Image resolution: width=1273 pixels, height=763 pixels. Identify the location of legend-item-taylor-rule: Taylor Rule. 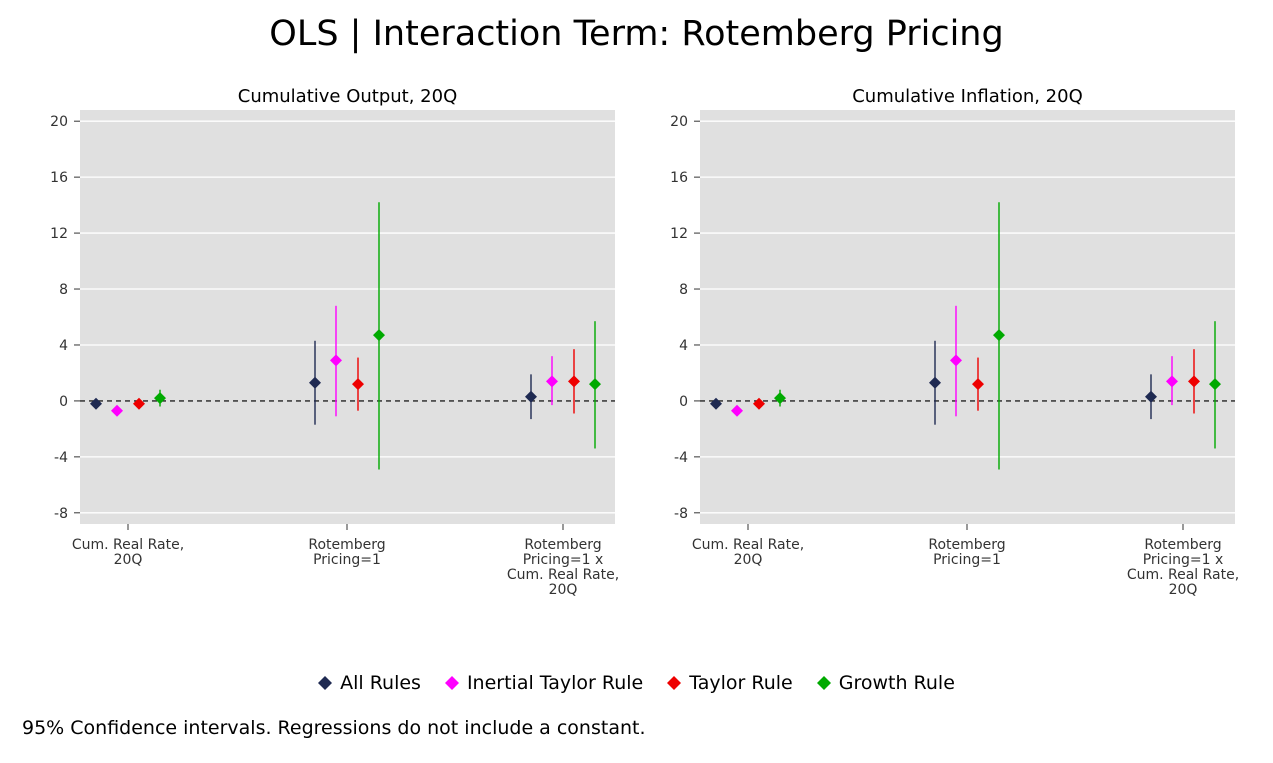
(730, 683).